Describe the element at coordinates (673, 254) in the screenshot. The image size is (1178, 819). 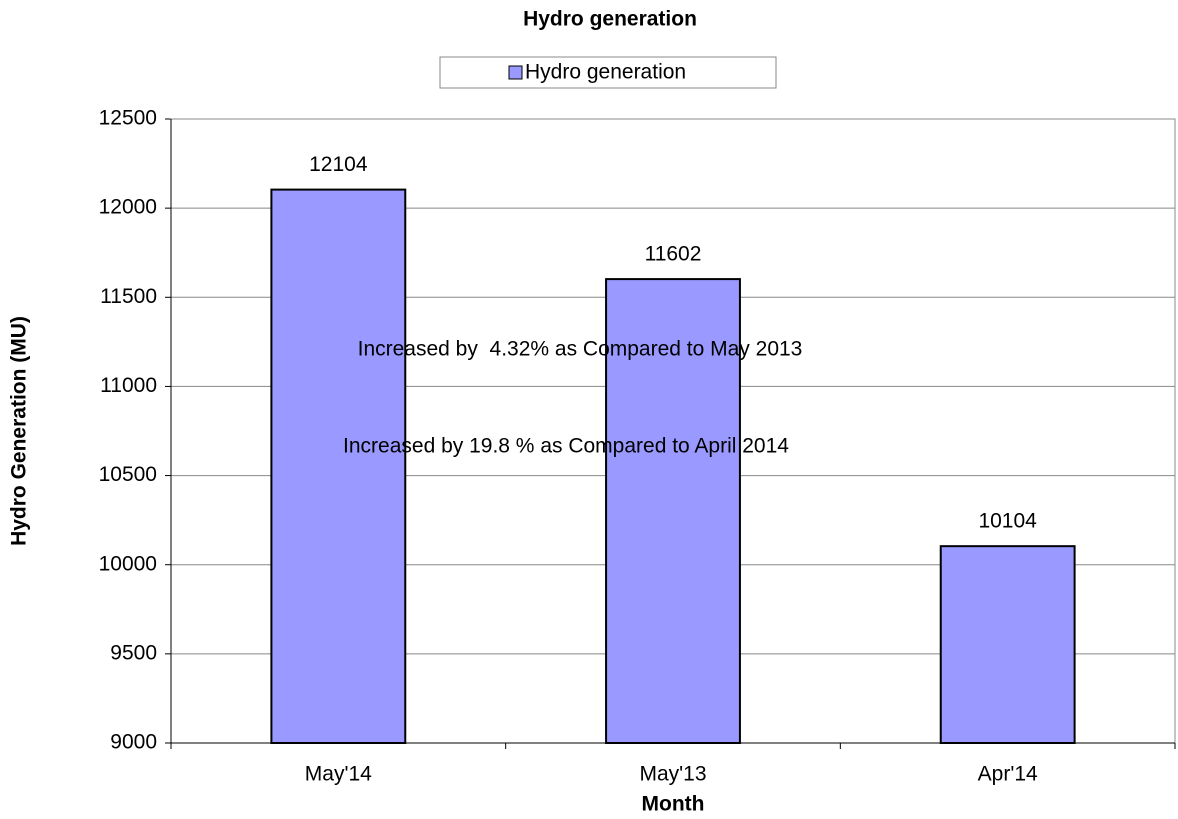
I see `data-label: 11602` at that location.